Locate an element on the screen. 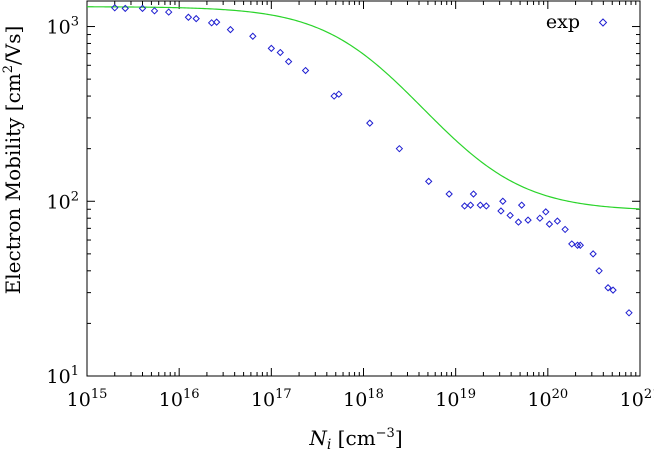 This screenshot has height=450, width=654. legend-marker is located at coordinates (603, 22).